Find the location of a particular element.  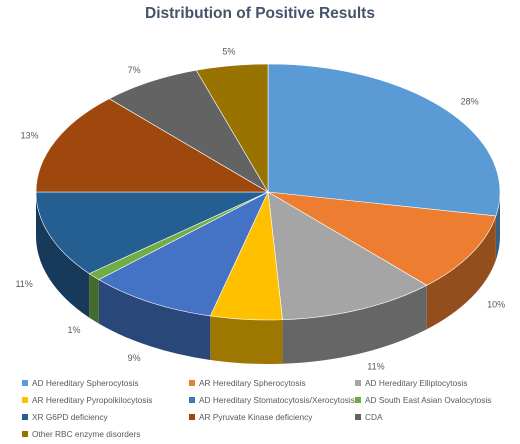

data-label-cda: 7% is located at coordinates (134, 70).